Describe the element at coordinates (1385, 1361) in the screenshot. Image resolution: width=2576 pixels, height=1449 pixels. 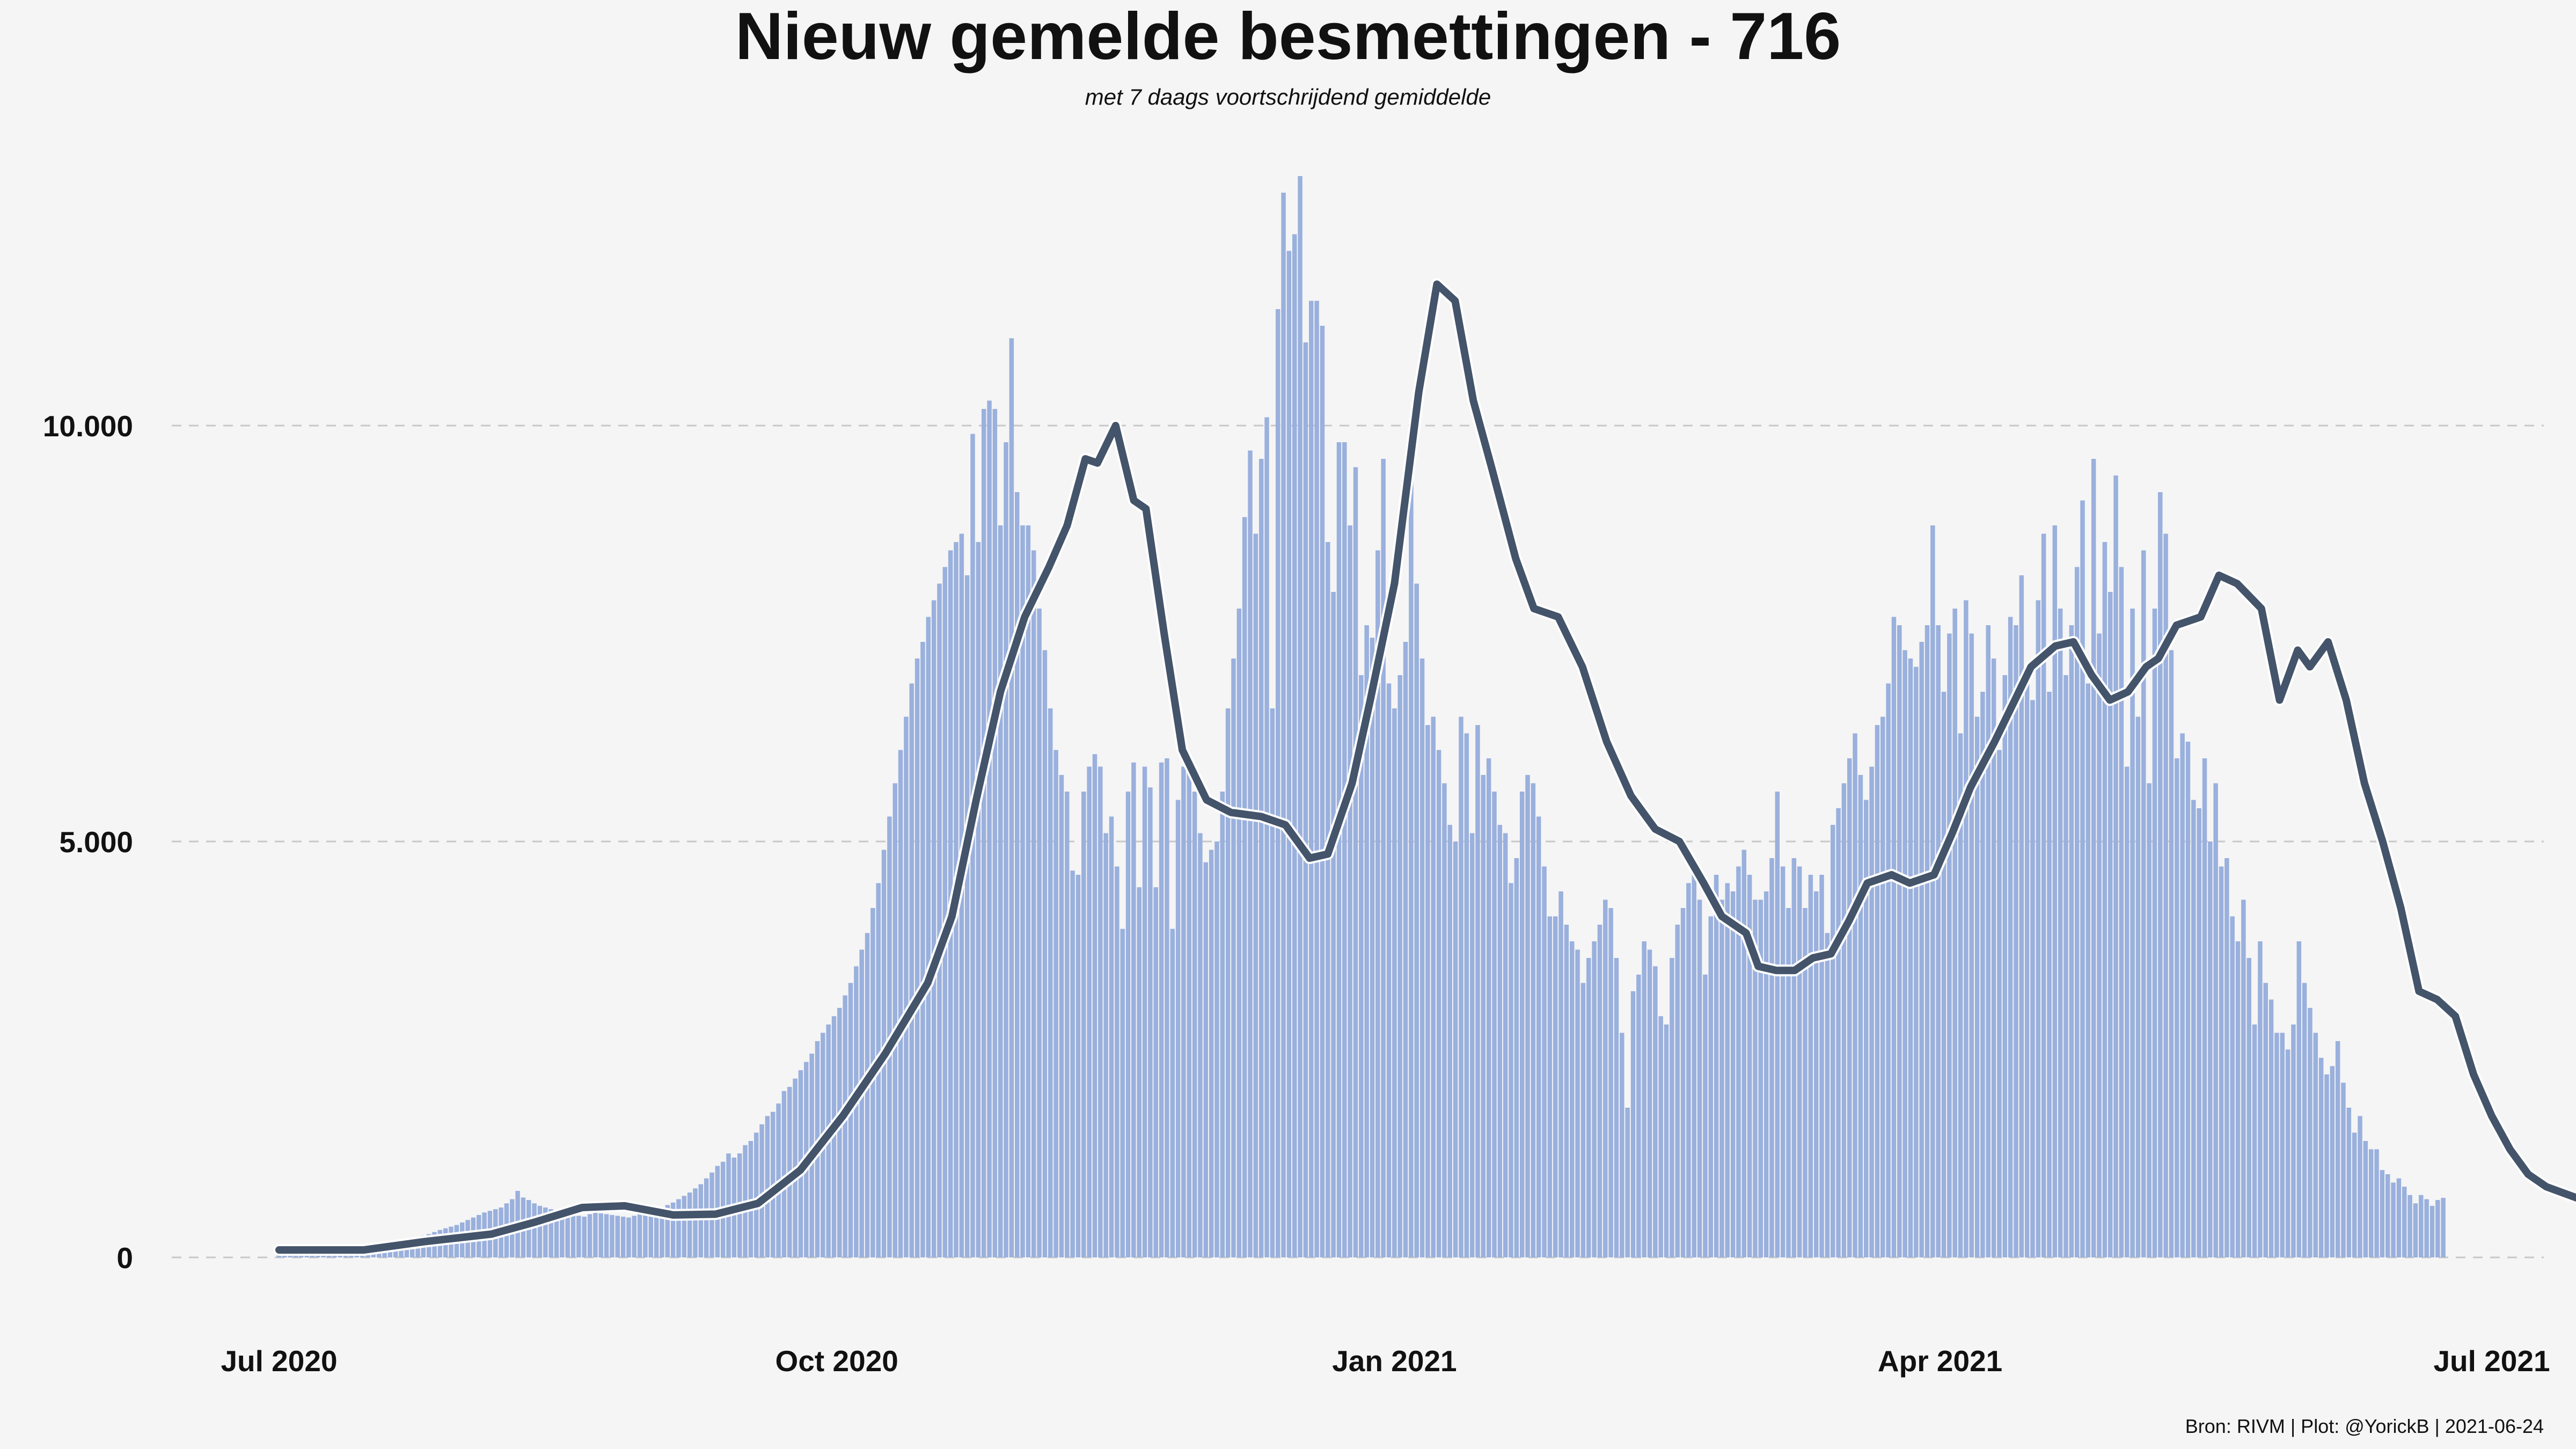
I see `x-axis: Jul 2020 Oct 2020 Jan 2021 Apr 2021 Jul 2021` at that location.